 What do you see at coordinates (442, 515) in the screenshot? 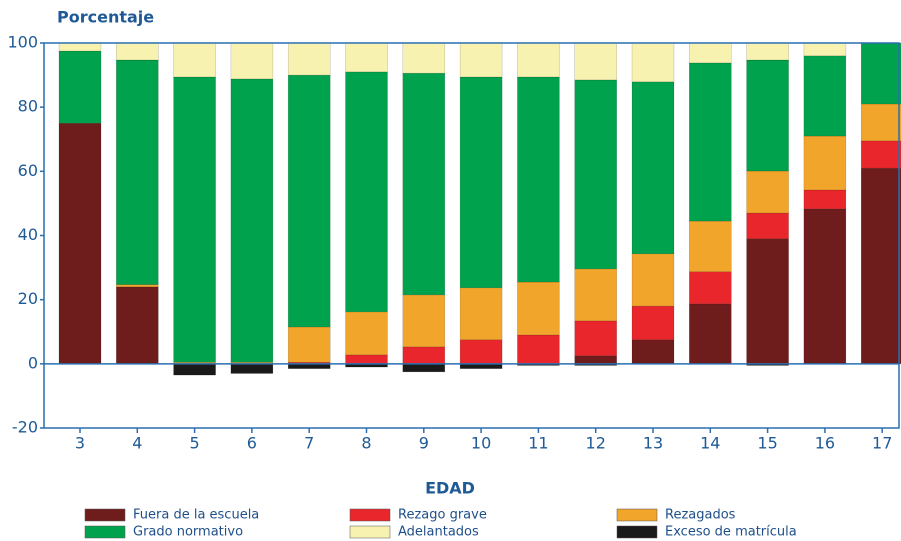
I see `legend-label: Rezago grave` at bounding box center [442, 515].